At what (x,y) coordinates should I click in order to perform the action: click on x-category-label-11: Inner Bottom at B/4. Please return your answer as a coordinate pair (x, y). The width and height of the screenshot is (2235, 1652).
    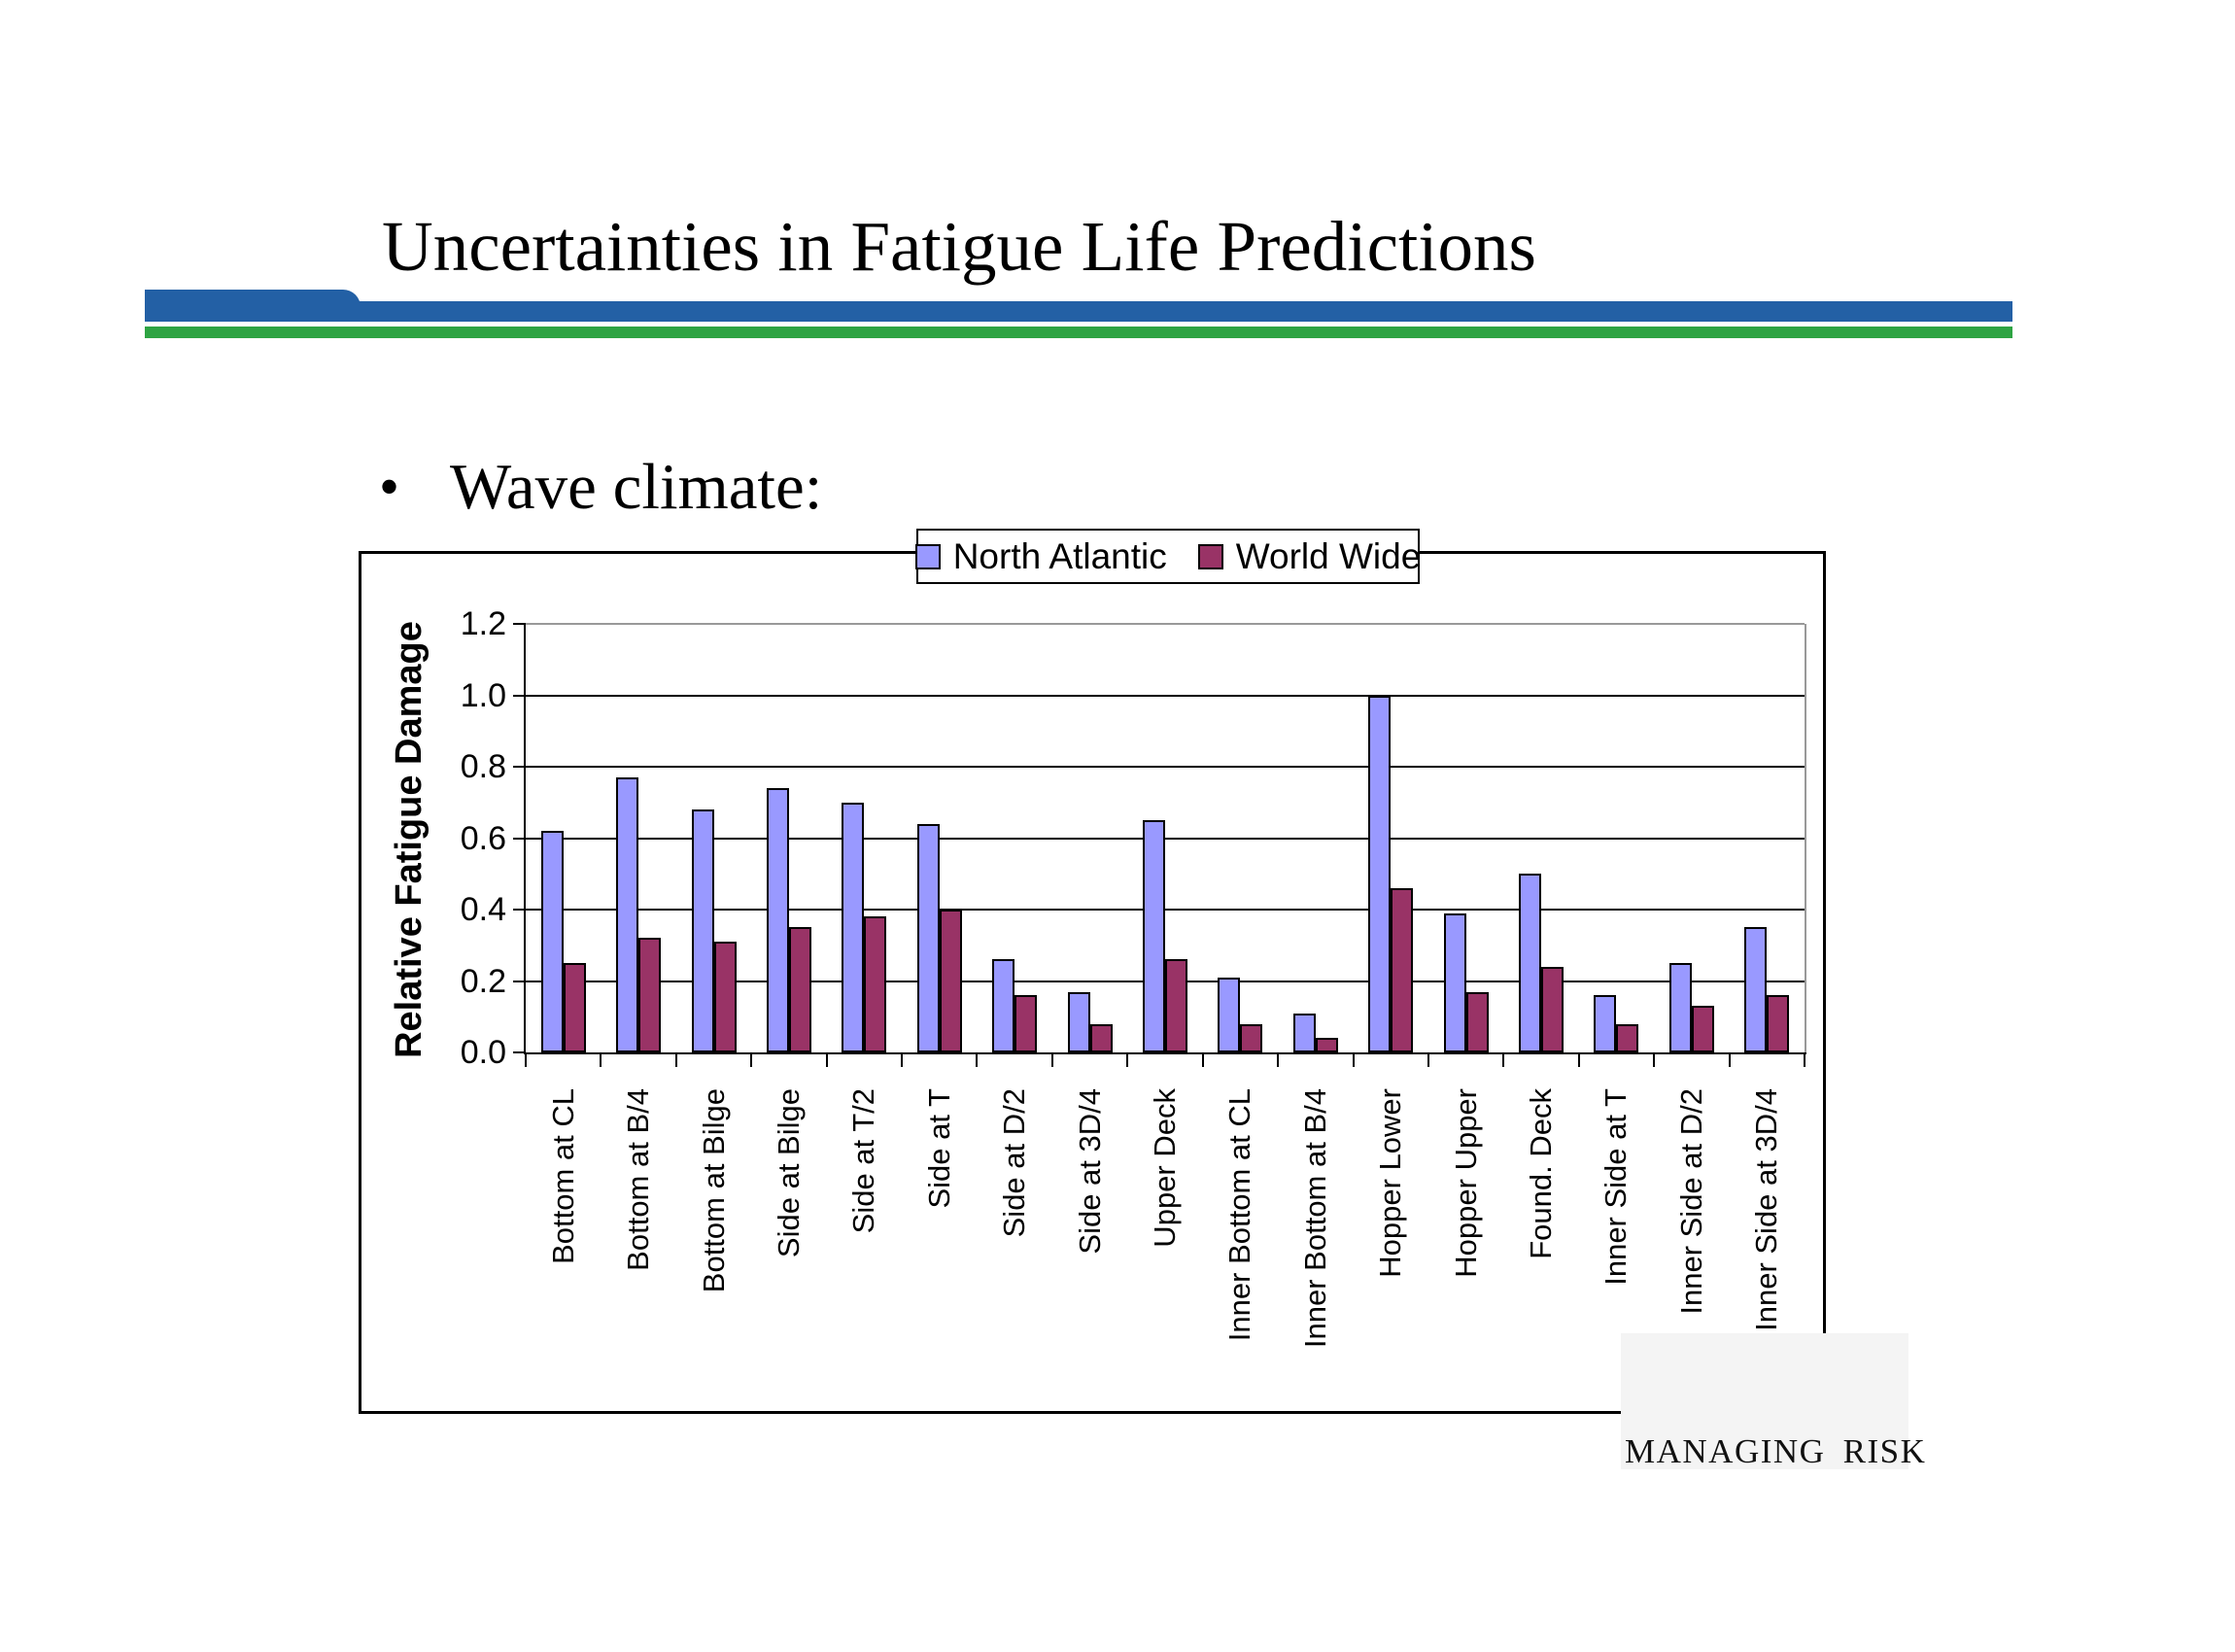
    Looking at the image, I should click on (1315, 1219).